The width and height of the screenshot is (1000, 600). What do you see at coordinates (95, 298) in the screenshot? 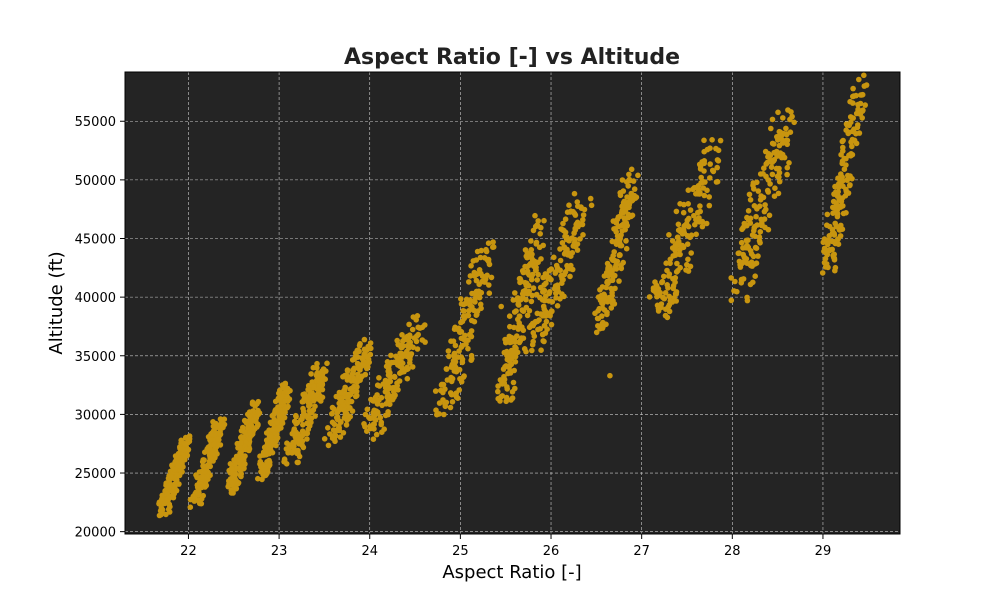
I see `y-tick-label: 40000` at bounding box center [95, 298].